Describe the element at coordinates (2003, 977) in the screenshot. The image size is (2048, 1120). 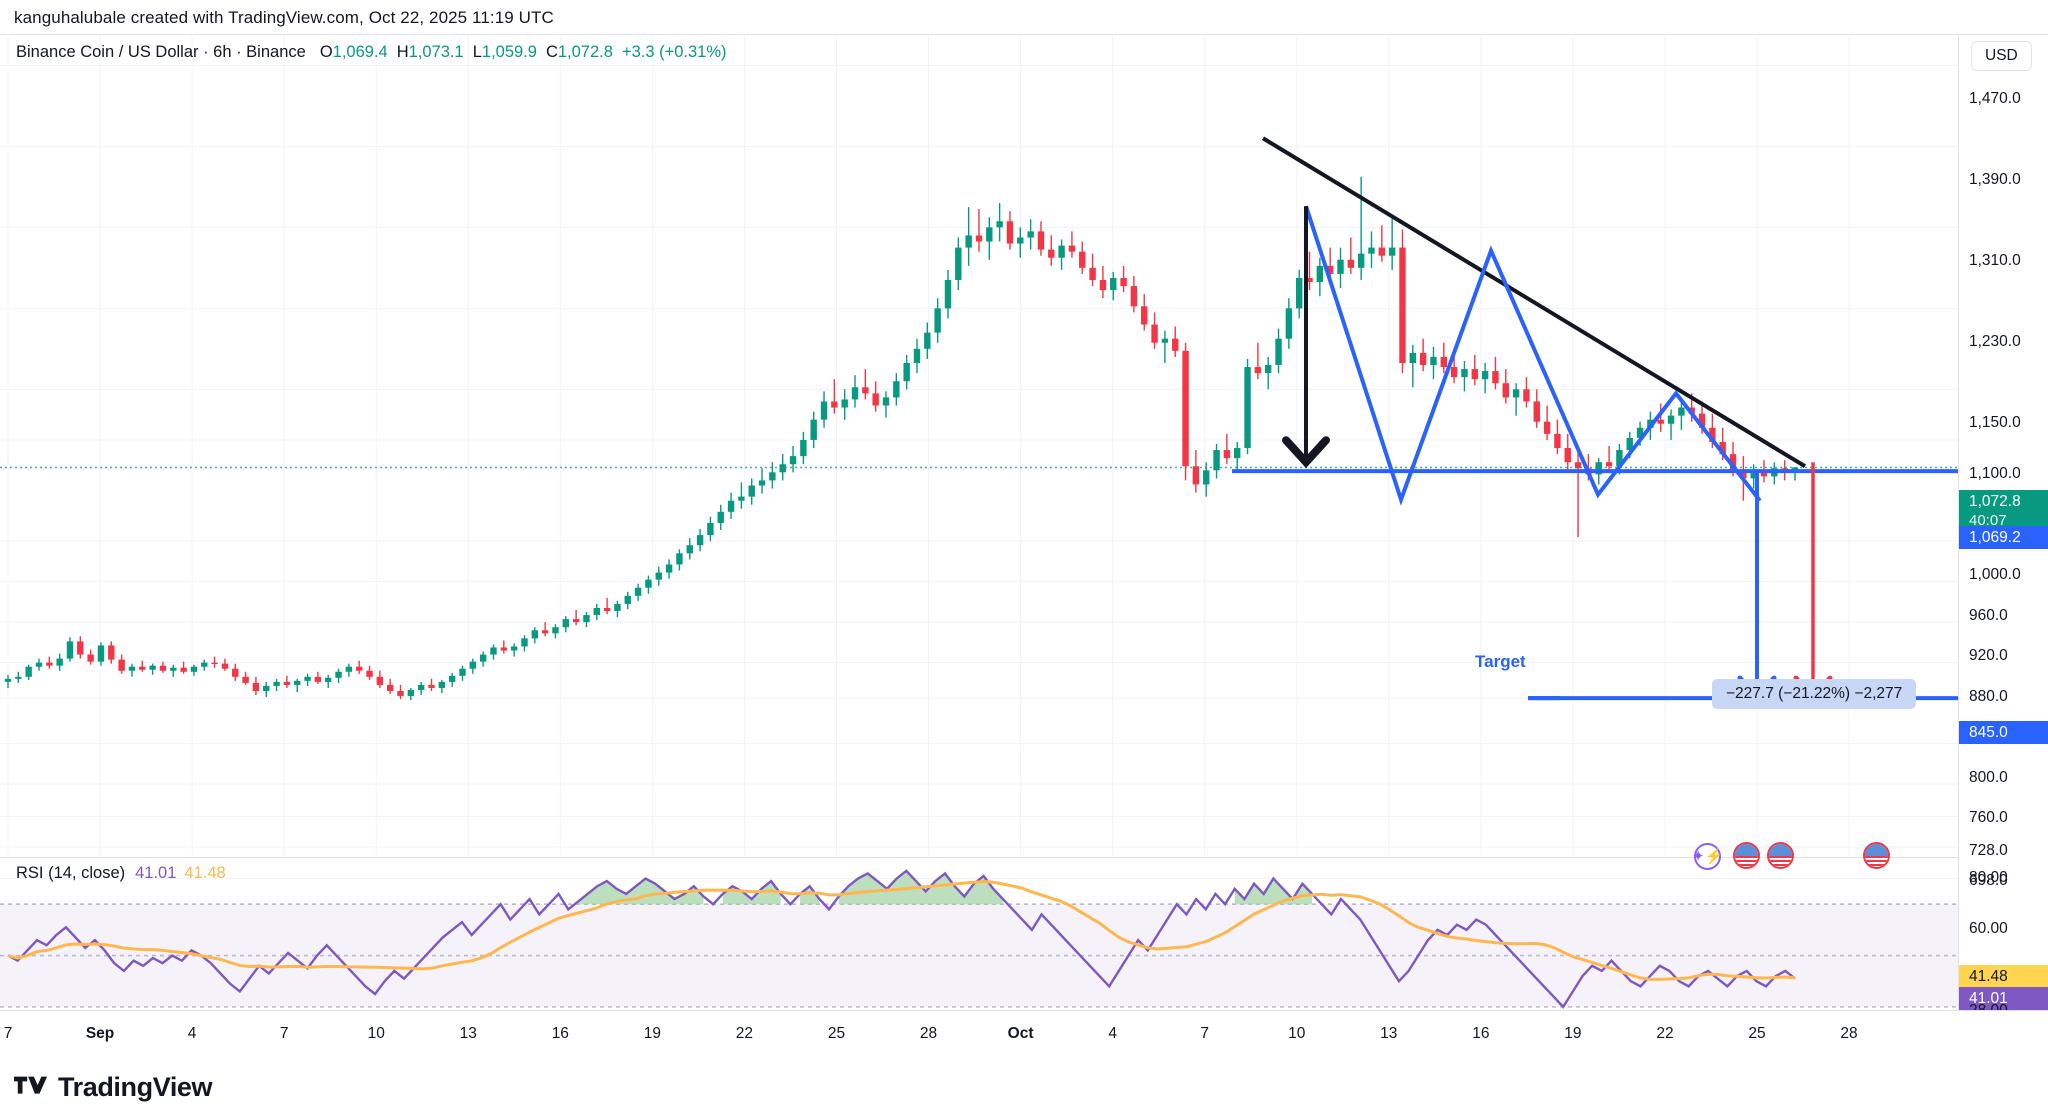
I see `rsi-ma-tag: 41.48` at that location.